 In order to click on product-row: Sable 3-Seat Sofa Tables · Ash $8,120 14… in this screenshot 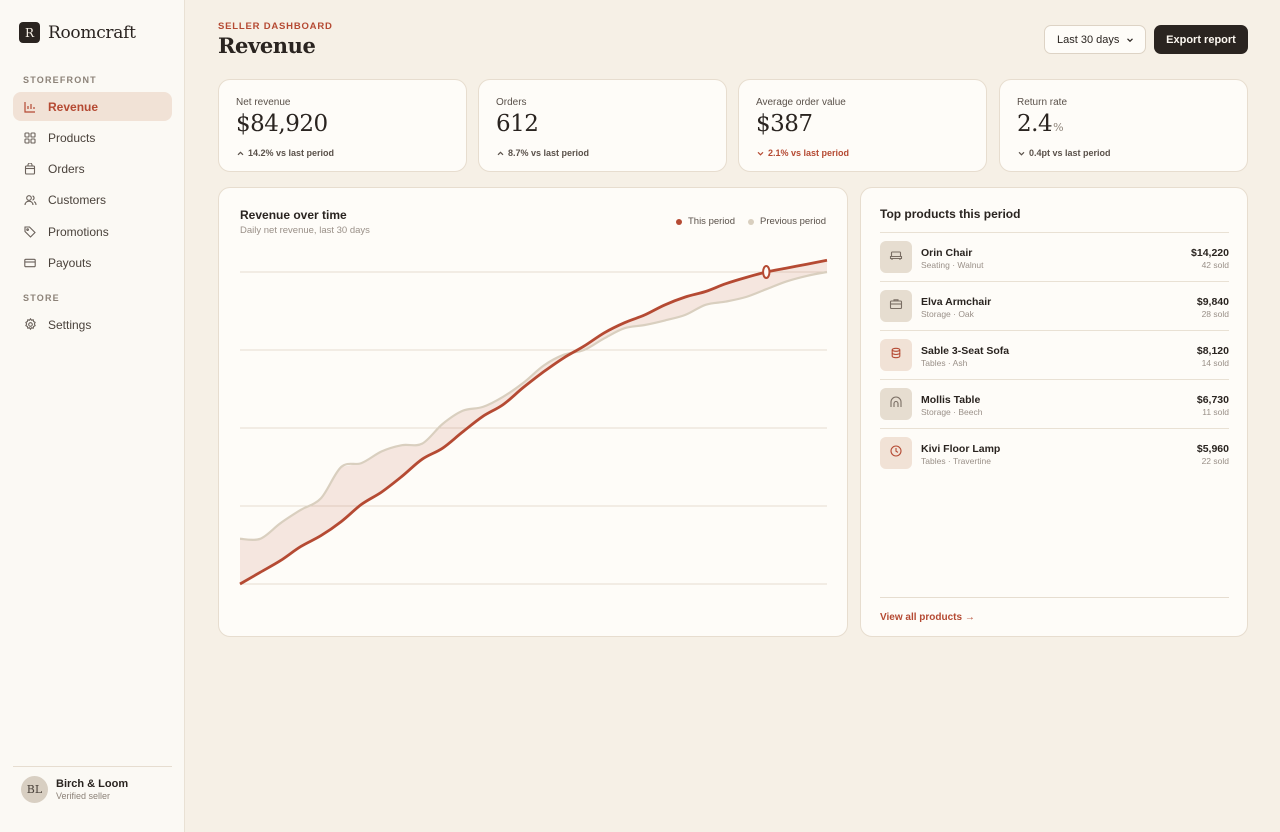, I will do `click(1054, 354)`.